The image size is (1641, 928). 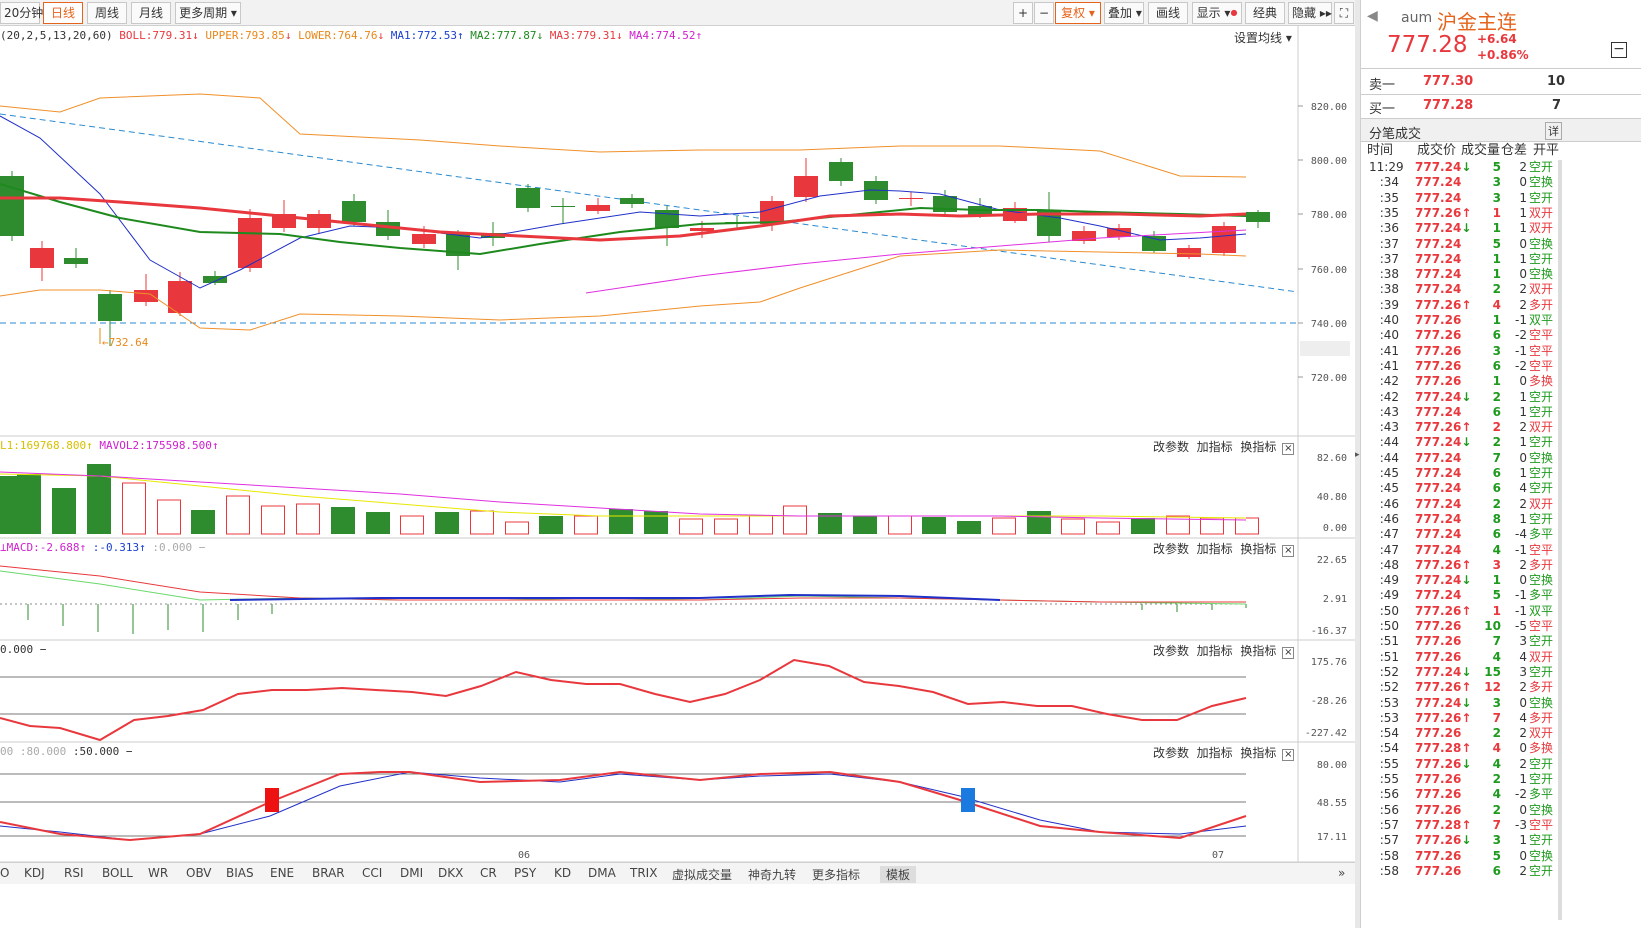 I want to click on period-20min-button: 20分钟, so click(x=21, y=13).